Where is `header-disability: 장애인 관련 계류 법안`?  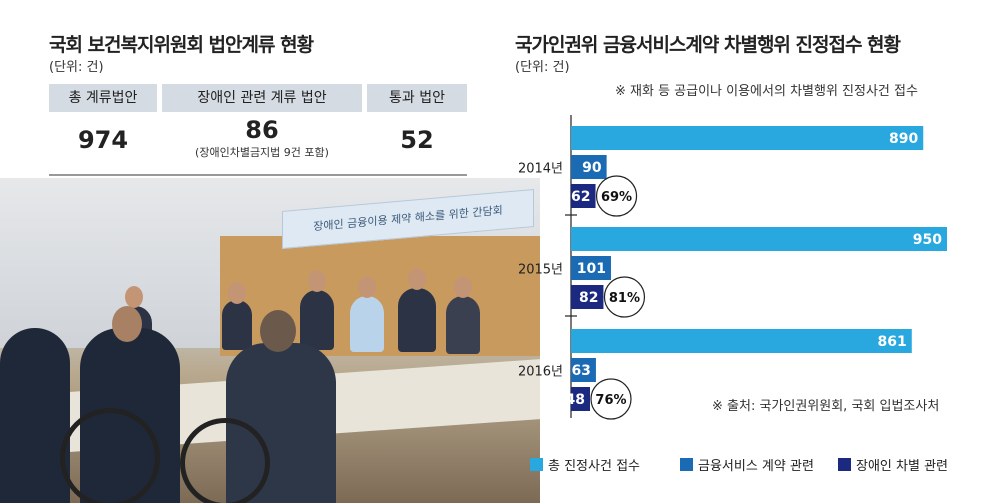
header-disability: 장애인 관련 계류 법안 is located at coordinates (262, 98).